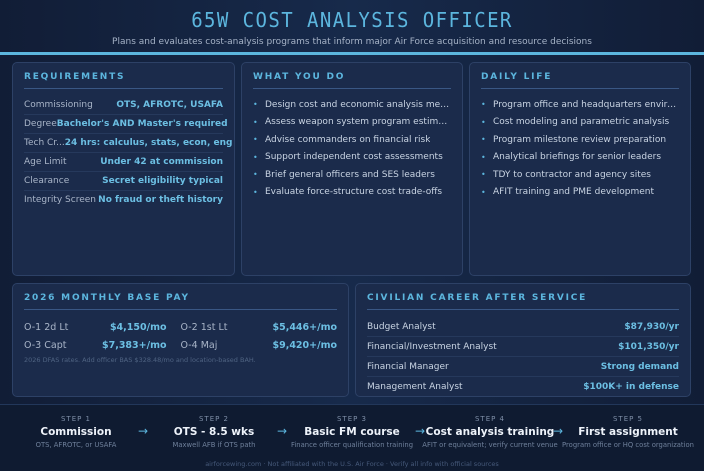 This screenshot has width=704, height=471. What do you see at coordinates (401, 326) in the screenshot?
I see `career-title: Budget Analyst` at bounding box center [401, 326].